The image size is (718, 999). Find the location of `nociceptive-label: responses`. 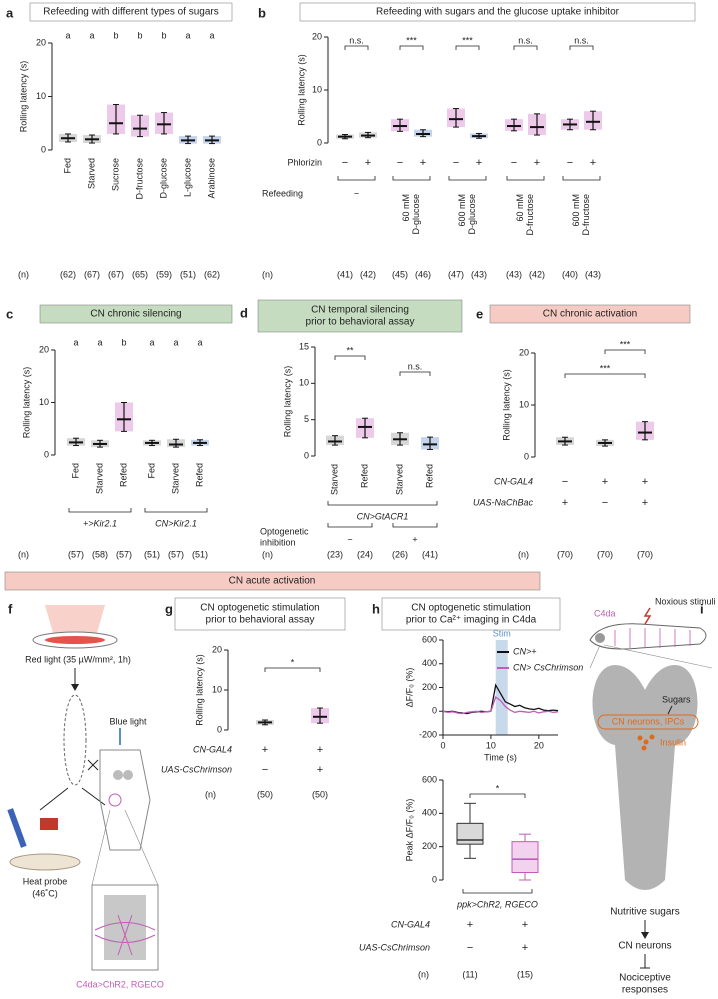

nociceptive-label: responses is located at coordinates (645, 990).